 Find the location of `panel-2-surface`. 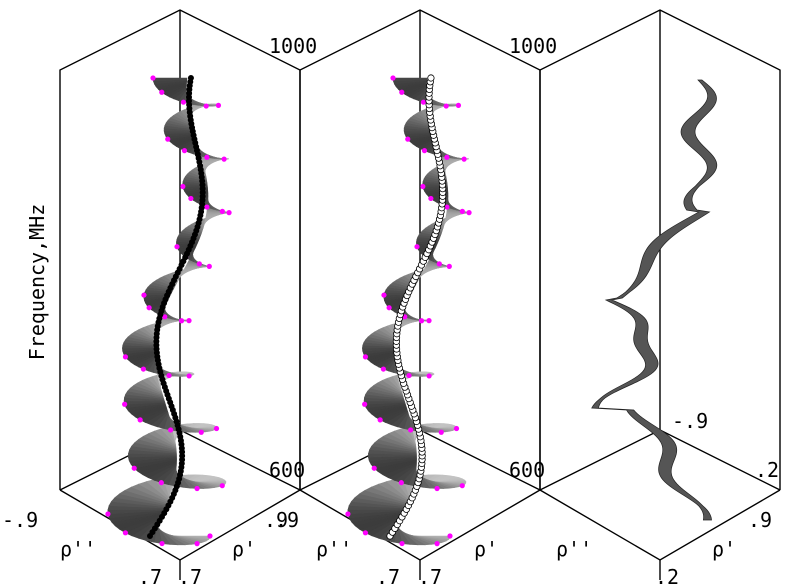

panel-2-surface is located at coordinates (408, 311).